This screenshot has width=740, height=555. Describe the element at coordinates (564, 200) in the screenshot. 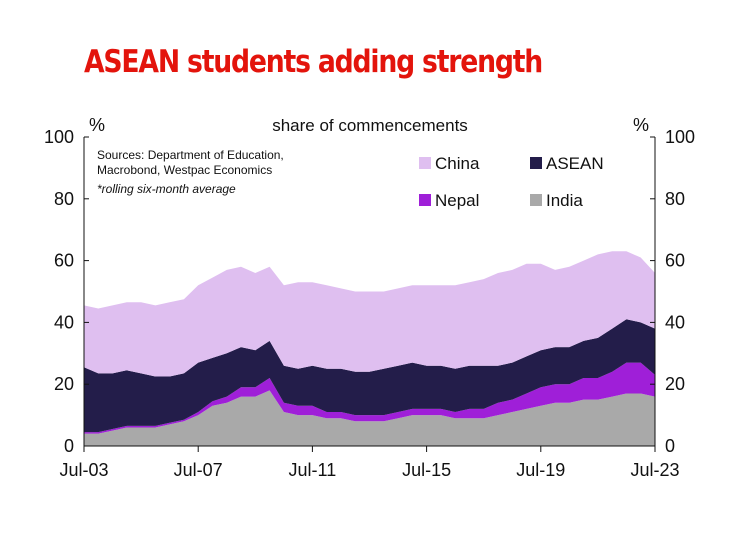

I see `legend-label-india: India` at that location.